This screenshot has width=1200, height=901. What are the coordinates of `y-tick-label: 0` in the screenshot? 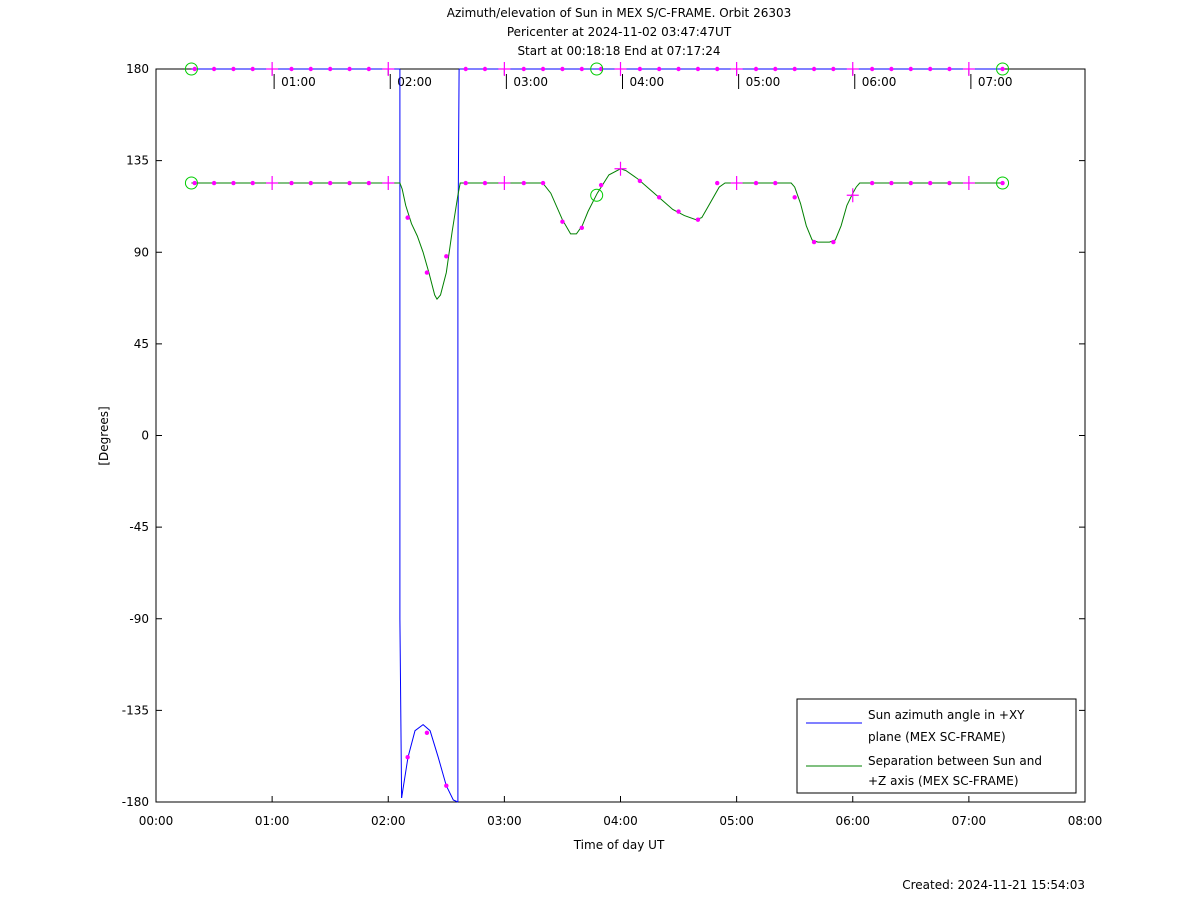 It's located at (145, 436).